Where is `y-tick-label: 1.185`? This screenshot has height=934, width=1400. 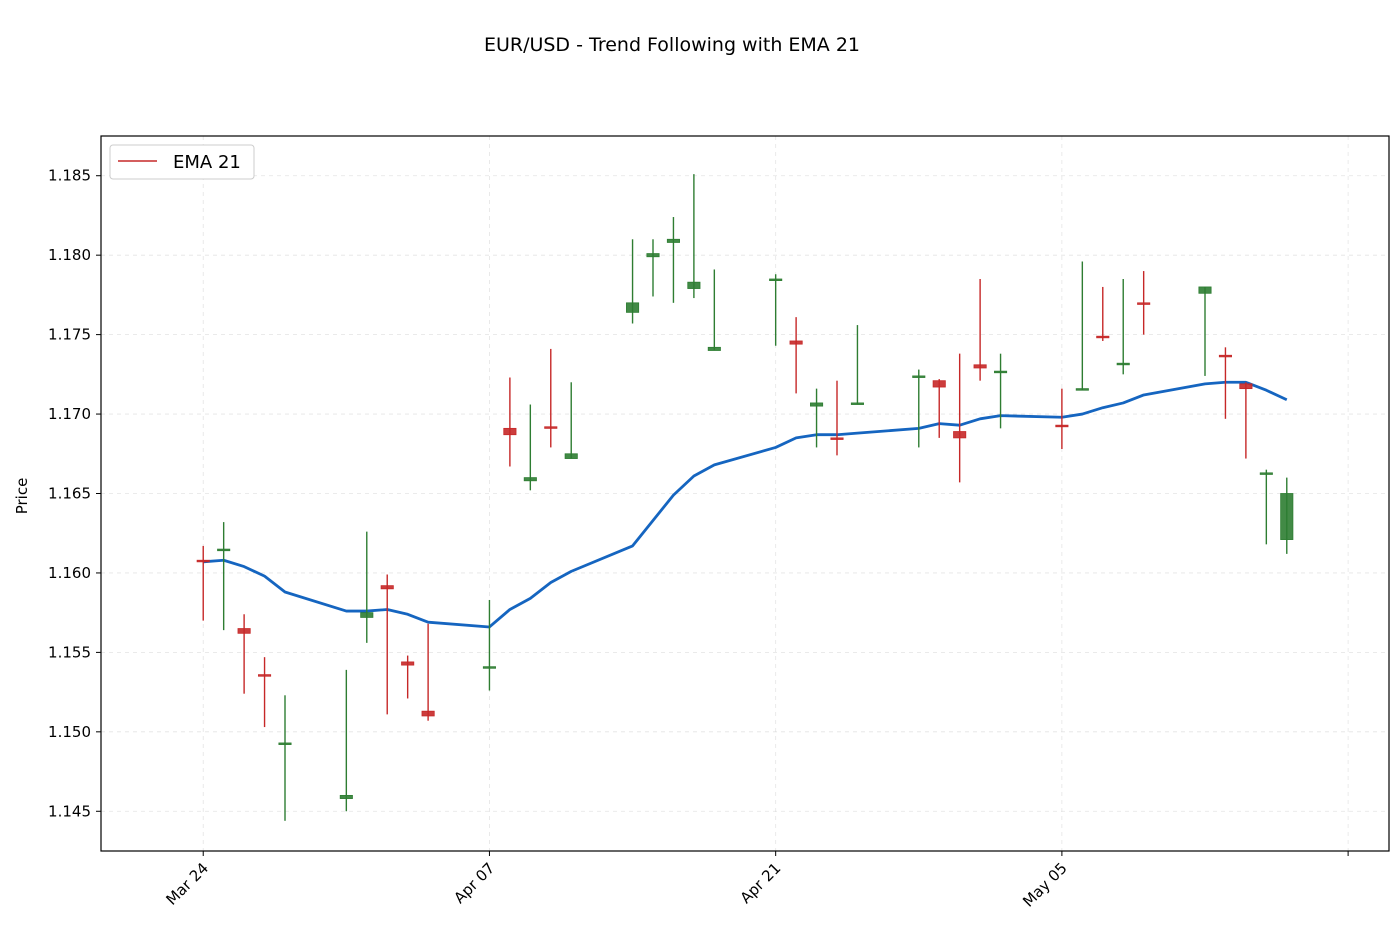 y-tick-label: 1.185 is located at coordinates (69, 176).